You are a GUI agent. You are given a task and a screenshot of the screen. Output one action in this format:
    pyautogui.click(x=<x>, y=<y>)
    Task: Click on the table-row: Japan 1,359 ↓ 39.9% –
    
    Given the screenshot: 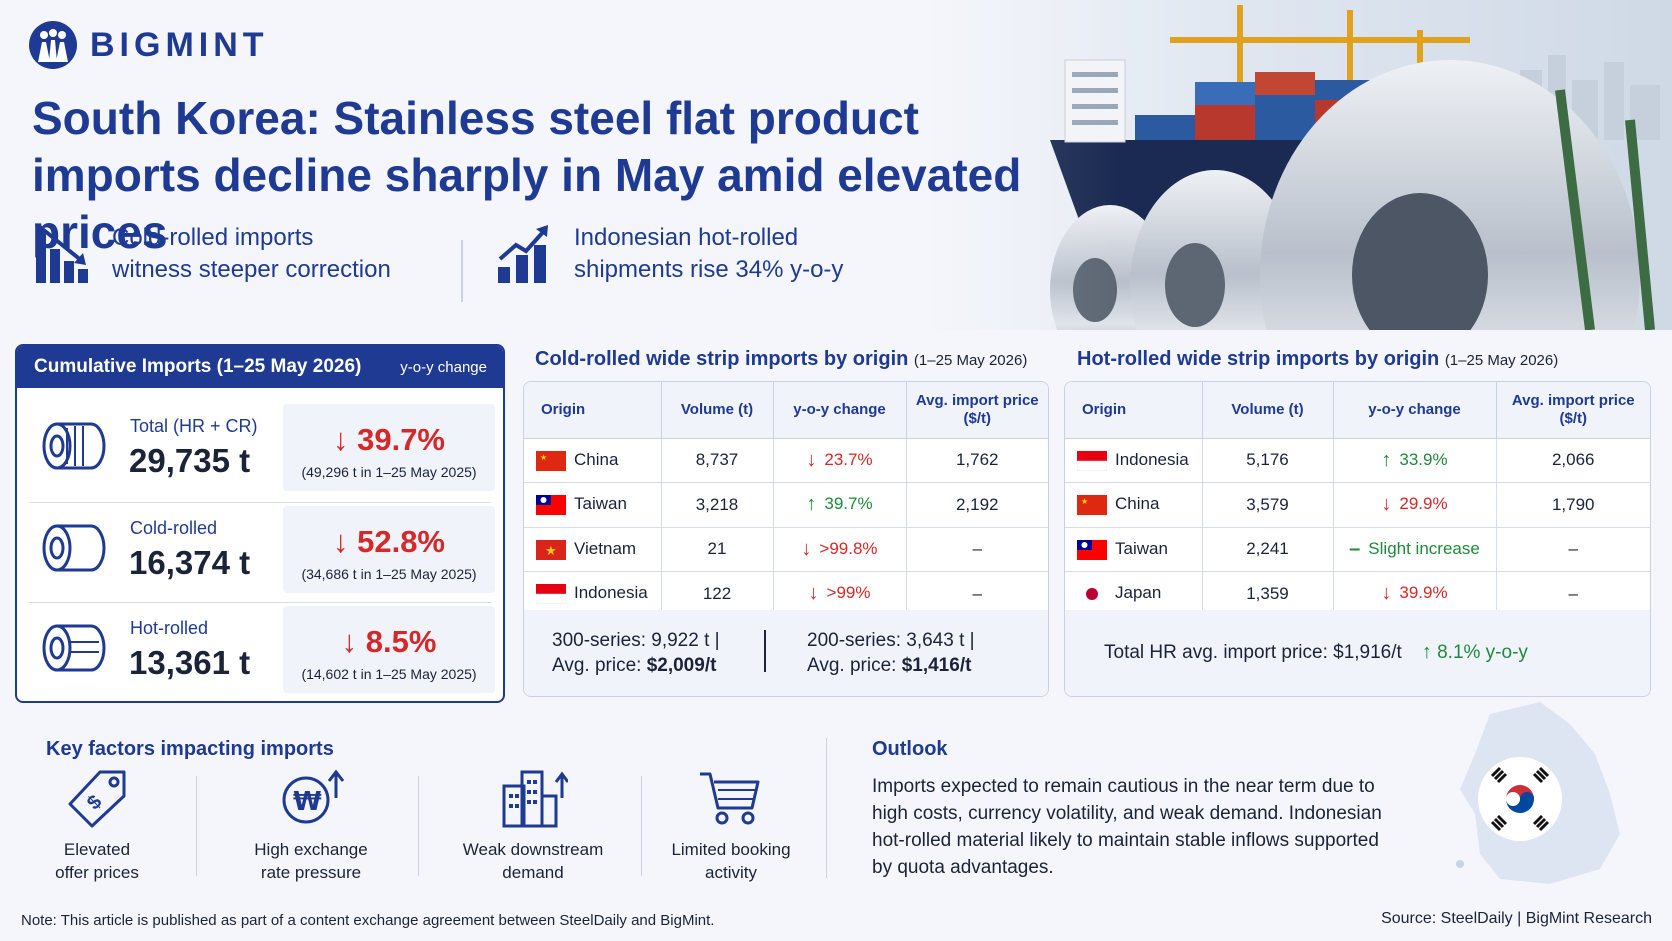 What is the action you would take?
    pyautogui.click(x=1357, y=594)
    